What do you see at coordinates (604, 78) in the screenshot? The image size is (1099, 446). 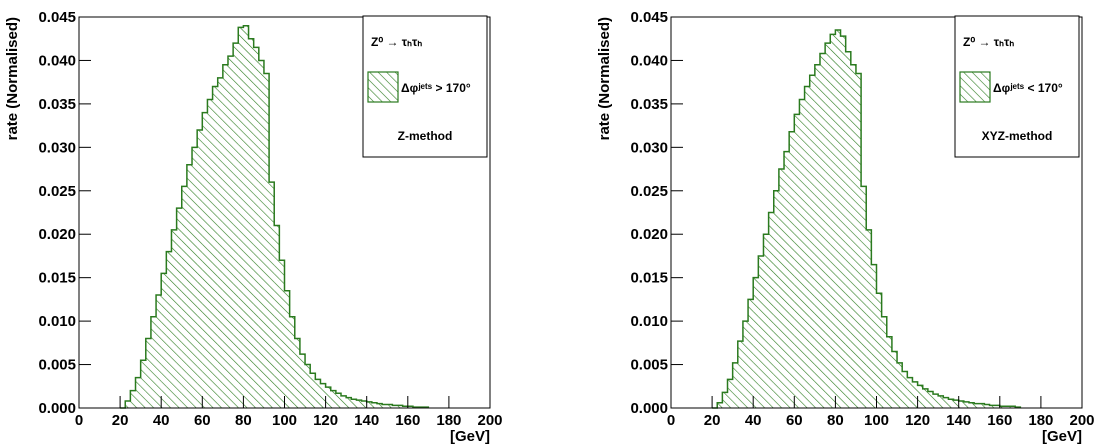 I see `y-axis-label: rate (Normalised)` at bounding box center [604, 78].